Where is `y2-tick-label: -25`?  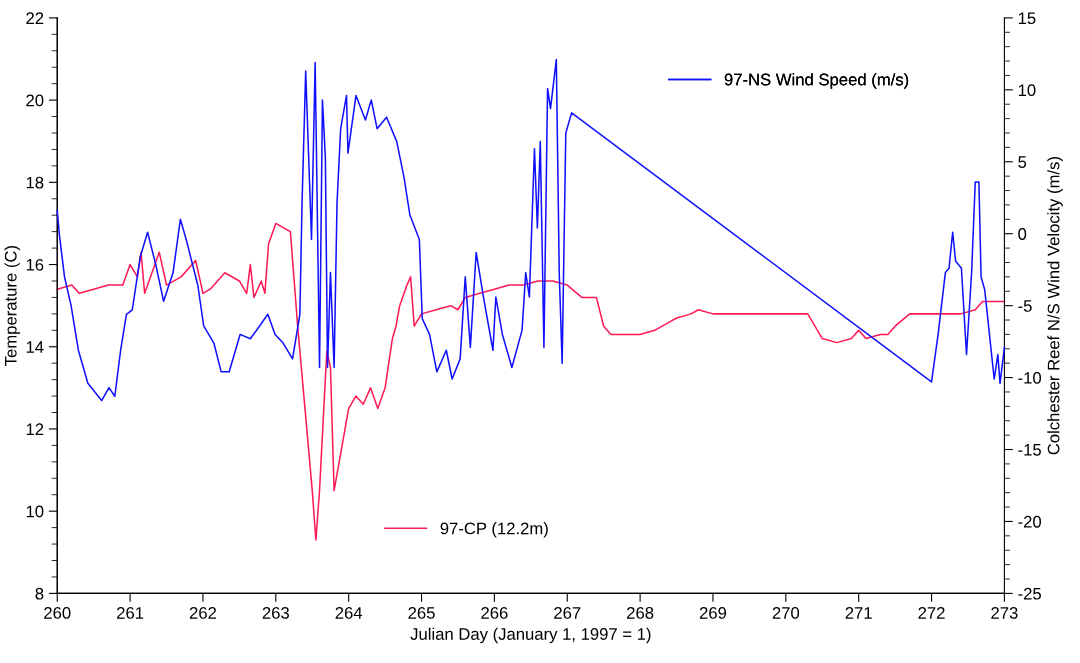 y2-tick-label: -25 is located at coordinates (1029, 593).